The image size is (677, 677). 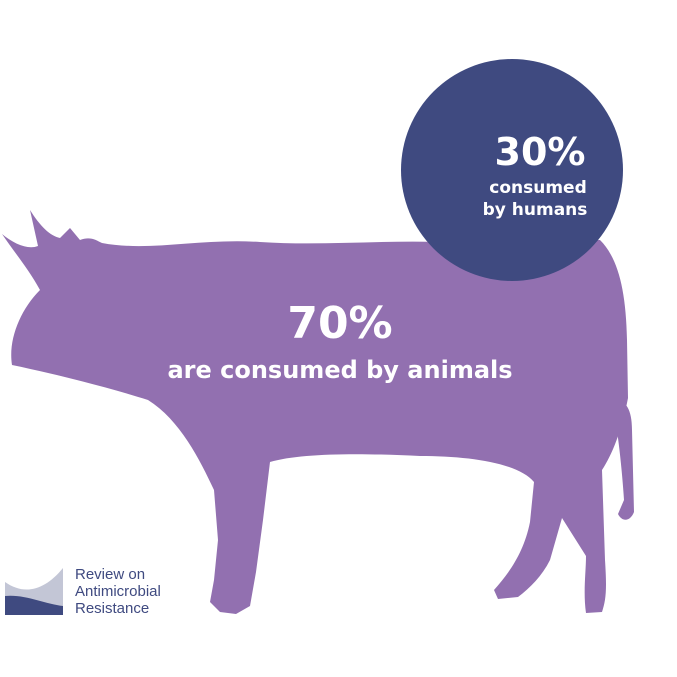 I want to click on humans-percent: 30%, so click(x=540, y=152).